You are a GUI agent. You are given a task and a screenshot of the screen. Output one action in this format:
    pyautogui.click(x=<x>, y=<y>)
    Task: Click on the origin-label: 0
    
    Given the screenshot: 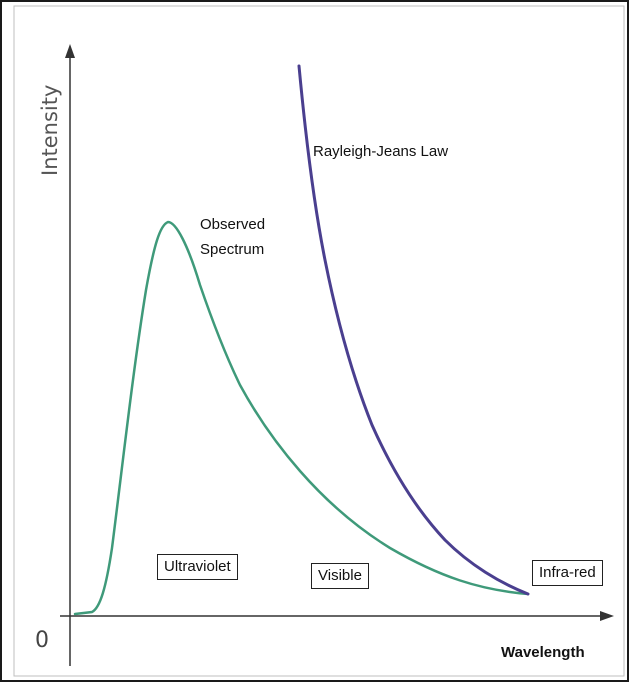 What is the action you would take?
    pyautogui.click(x=42, y=640)
    